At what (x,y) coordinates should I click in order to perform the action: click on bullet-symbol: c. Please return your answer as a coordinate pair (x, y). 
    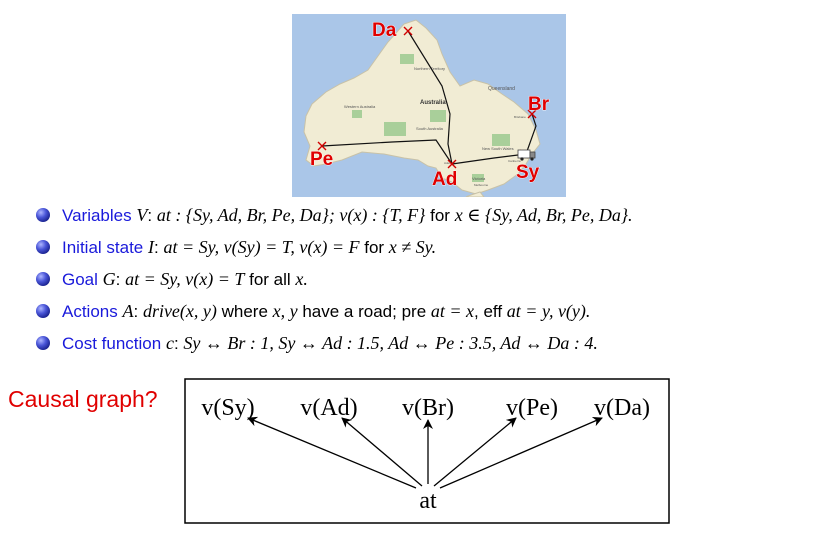
    Looking at the image, I should click on (169, 343).